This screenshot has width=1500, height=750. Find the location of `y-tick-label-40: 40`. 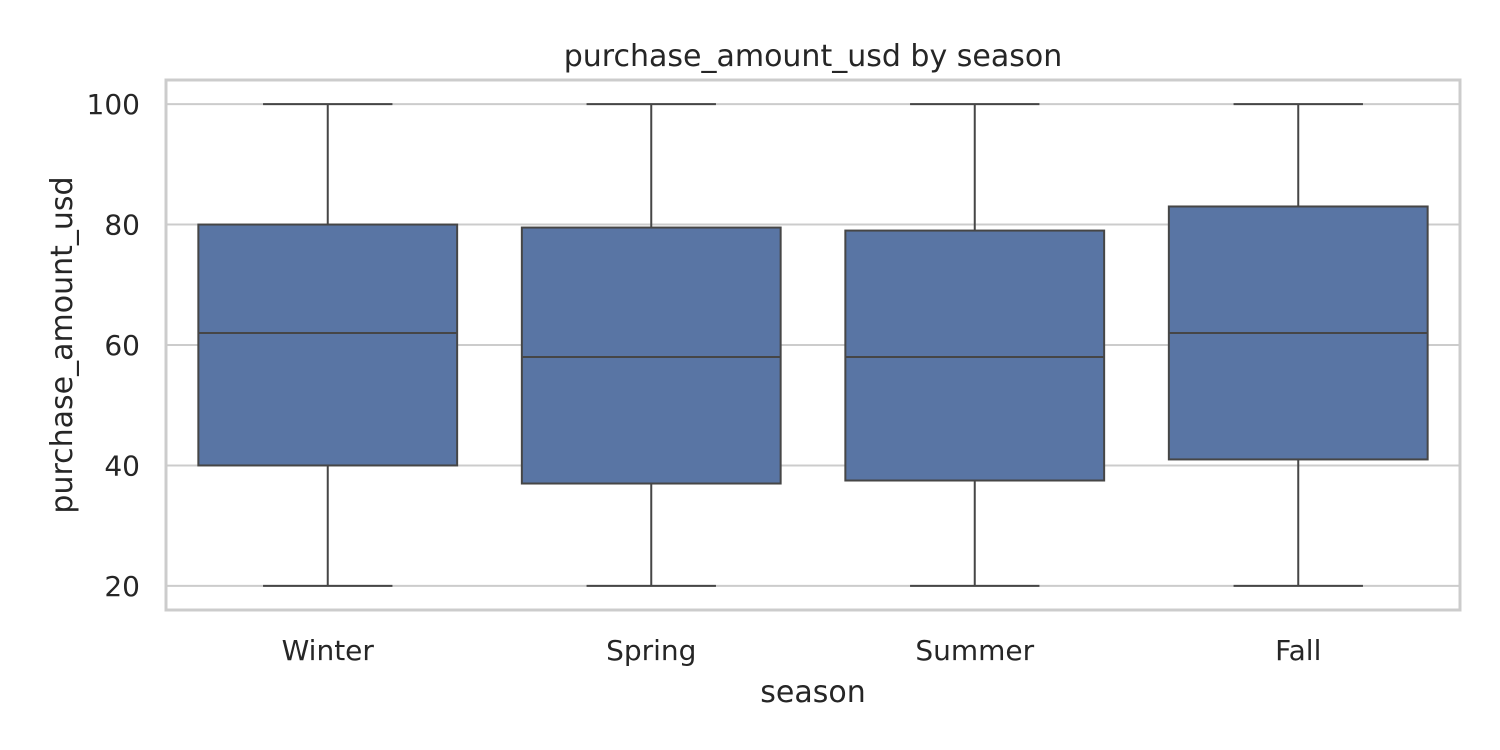

y-tick-label-40: 40 is located at coordinates (122, 465).